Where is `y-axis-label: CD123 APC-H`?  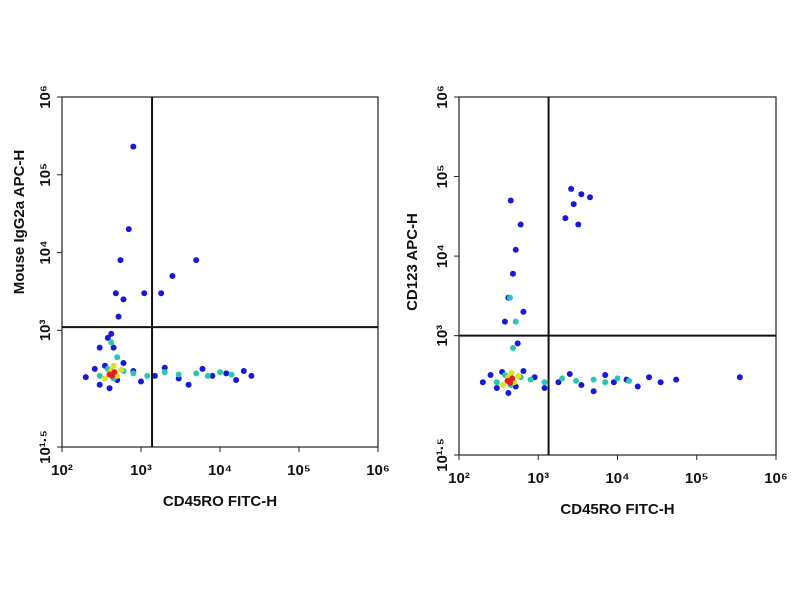 y-axis-label: CD123 APC-H is located at coordinates (412, 262).